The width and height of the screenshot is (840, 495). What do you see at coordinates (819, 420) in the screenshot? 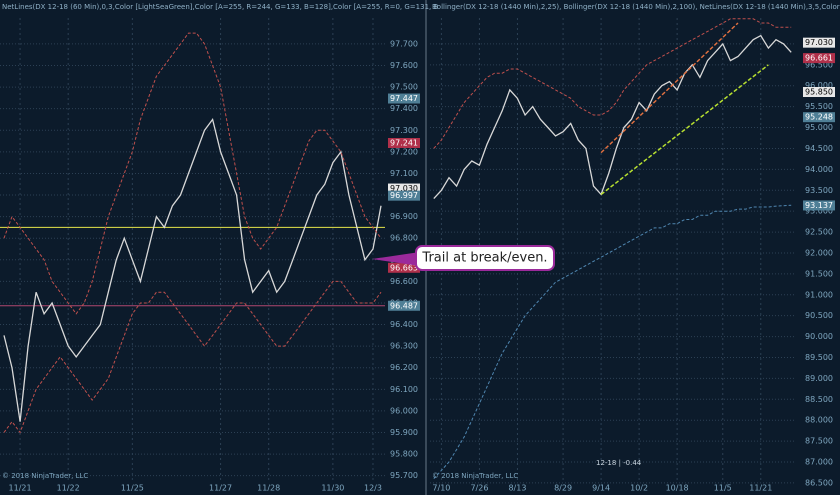
I see `y-tick-label: 88.000` at bounding box center [819, 420].